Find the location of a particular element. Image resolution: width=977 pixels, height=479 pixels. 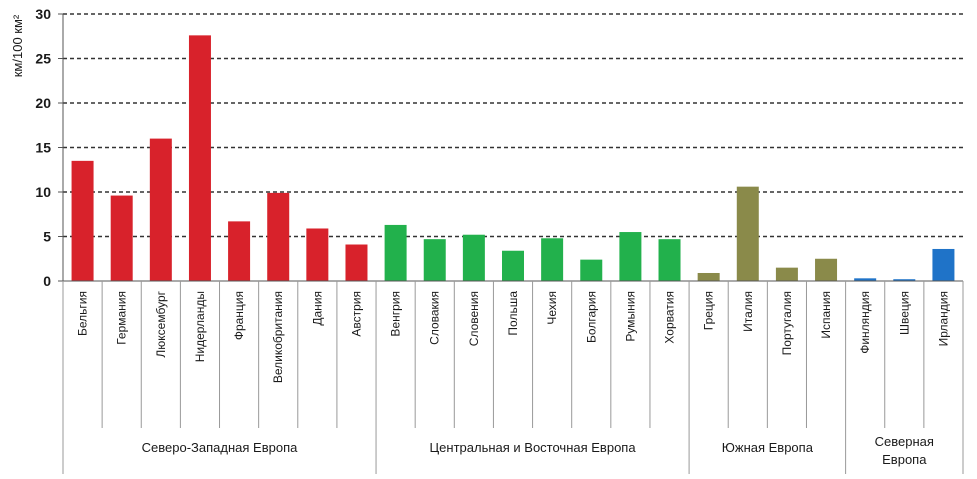

category-label: Испания is located at coordinates (826, 315).